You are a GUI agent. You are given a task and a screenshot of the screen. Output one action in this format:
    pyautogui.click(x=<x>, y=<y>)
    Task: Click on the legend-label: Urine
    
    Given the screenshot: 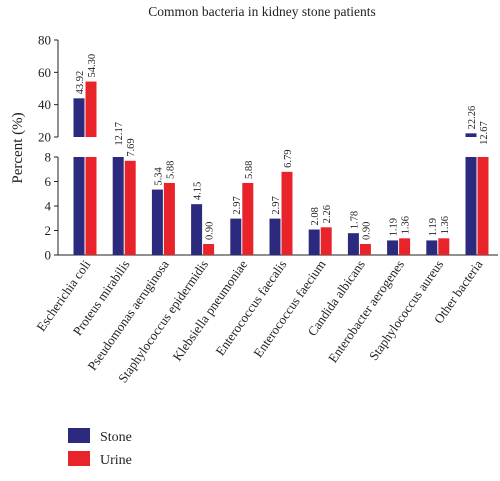 What is the action you would take?
    pyautogui.click(x=116, y=460)
    